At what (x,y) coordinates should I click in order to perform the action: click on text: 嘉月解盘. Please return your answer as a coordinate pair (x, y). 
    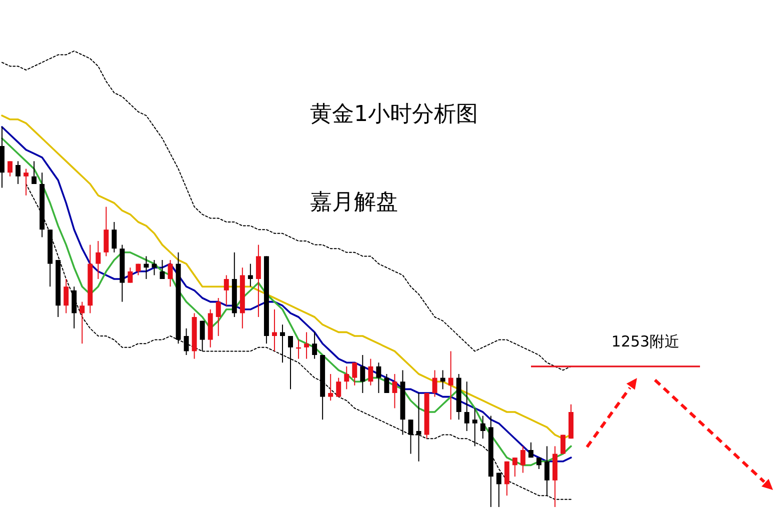
    Looking at the image, I should click on (354, 202).